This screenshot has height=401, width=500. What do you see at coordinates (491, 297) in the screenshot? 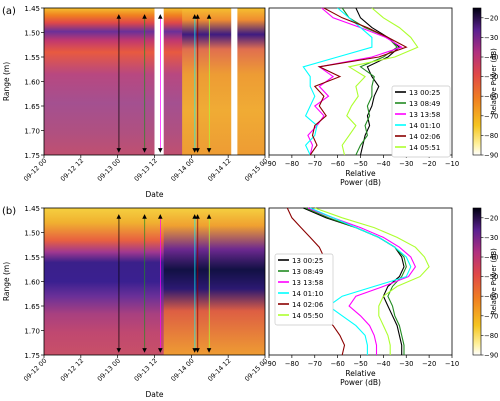
I see `colorbar-tick-label: −60` at bounding box center [491, 297].